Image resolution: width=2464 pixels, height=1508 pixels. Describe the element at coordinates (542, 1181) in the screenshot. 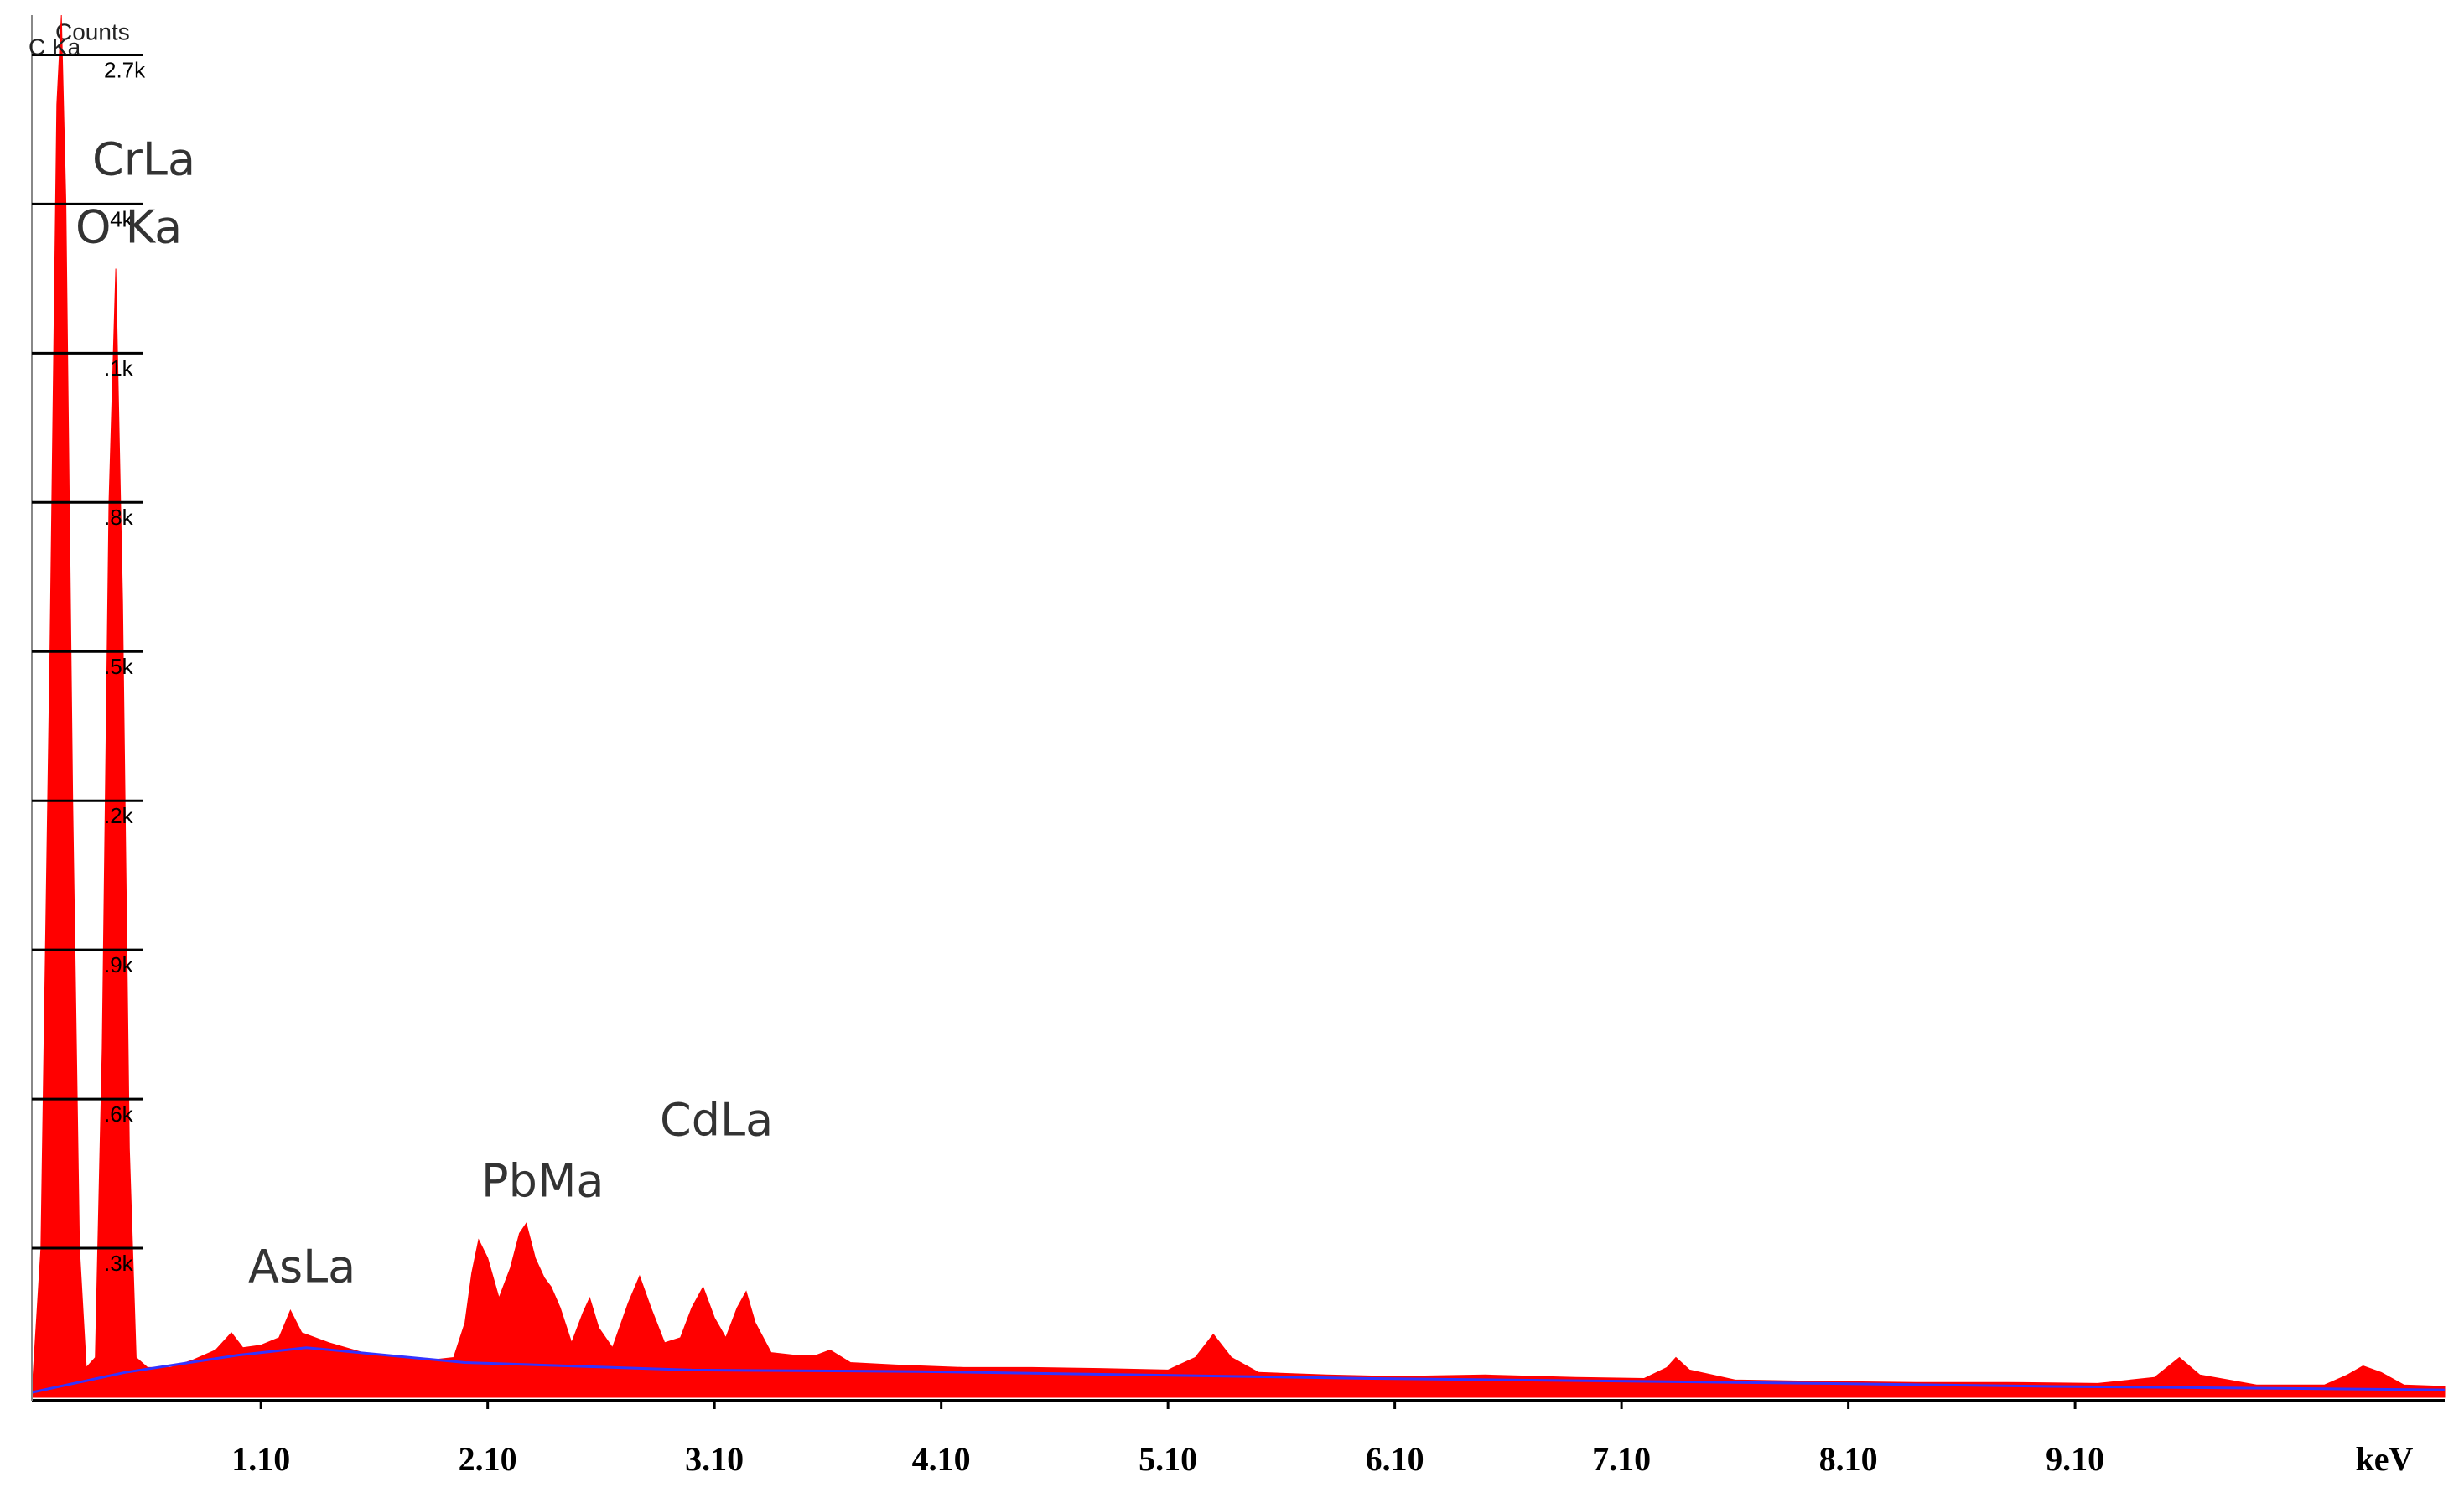

I see `peak-label: PbMa` at that location.